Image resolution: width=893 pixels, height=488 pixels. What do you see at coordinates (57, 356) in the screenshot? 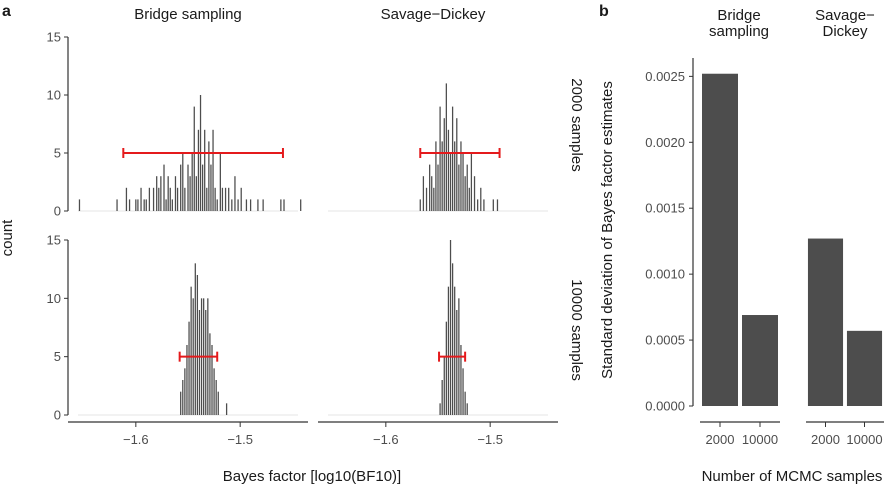
I see `y-tick-label: 5` at bounding box center [57, 356].